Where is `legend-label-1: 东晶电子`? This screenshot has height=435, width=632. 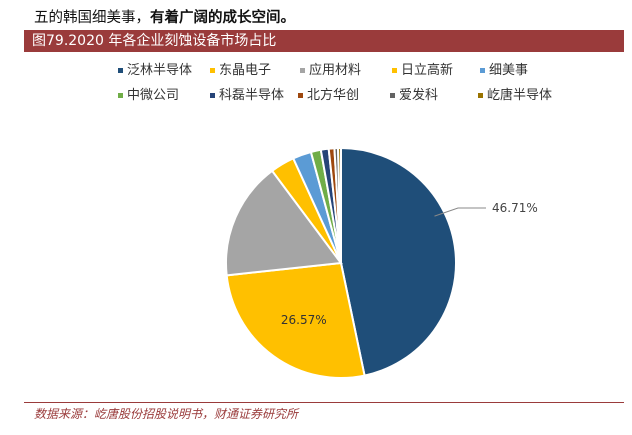
legend-label-1: 东晶电子 is located at coordinates (245, 70).